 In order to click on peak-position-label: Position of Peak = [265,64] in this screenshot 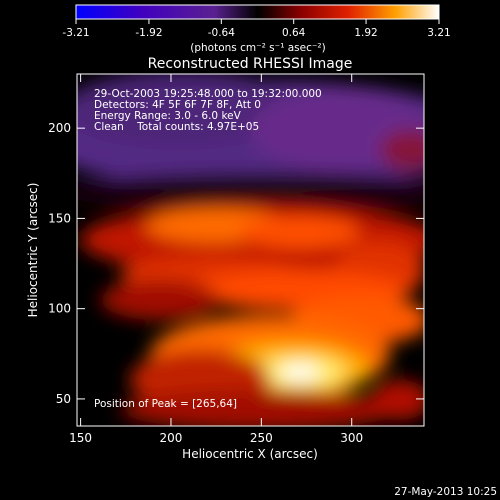, I will do `click(165, 404)`.